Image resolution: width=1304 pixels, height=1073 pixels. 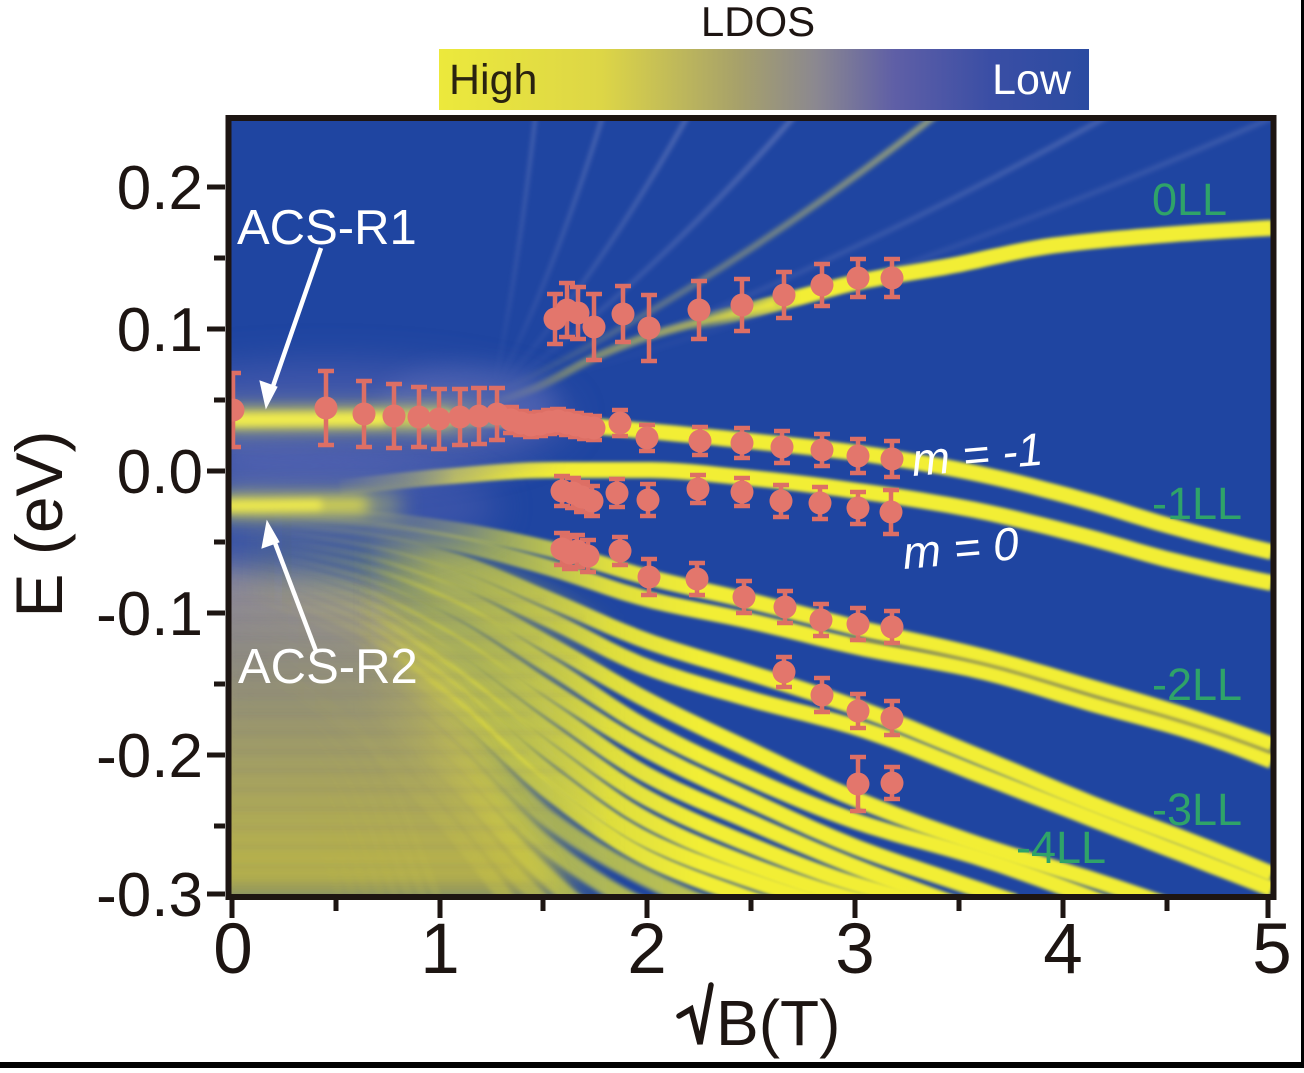 What do you see at coordinates (855, 949) in the screenshot?
I see `svg-text: 3` at bounding box center [855, 949].